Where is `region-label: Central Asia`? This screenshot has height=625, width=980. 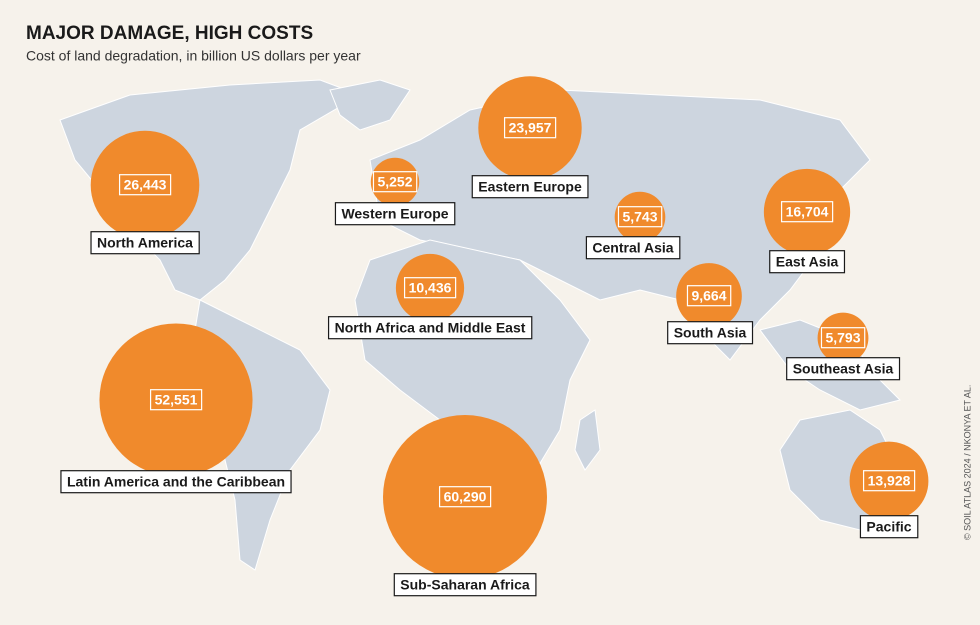 region-label: Central Asia is located at coordinates (632, 248).